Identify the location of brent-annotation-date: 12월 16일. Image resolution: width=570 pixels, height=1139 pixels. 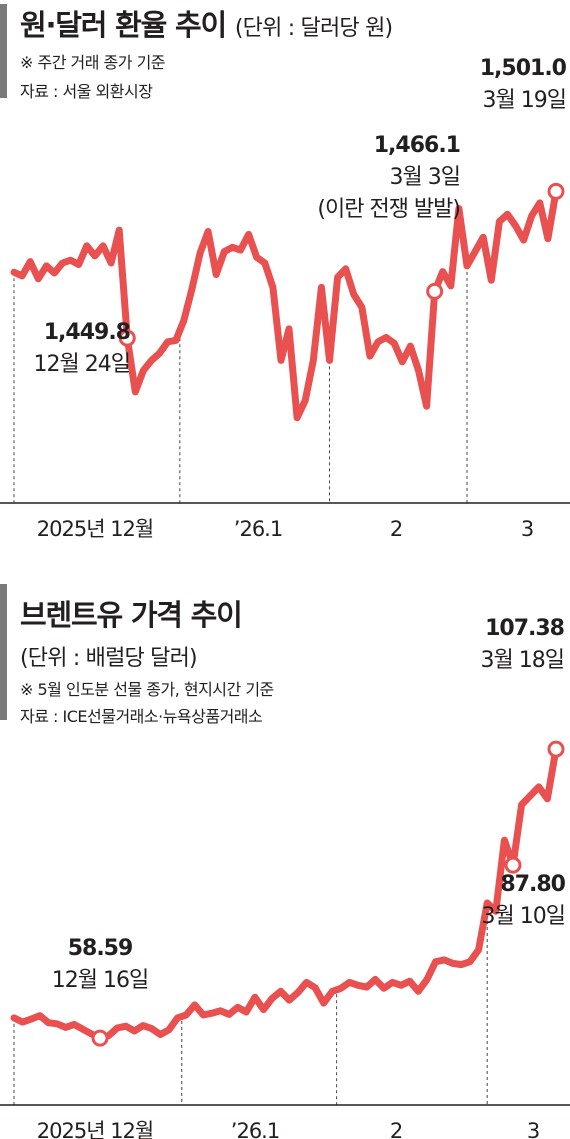
(100, 980).